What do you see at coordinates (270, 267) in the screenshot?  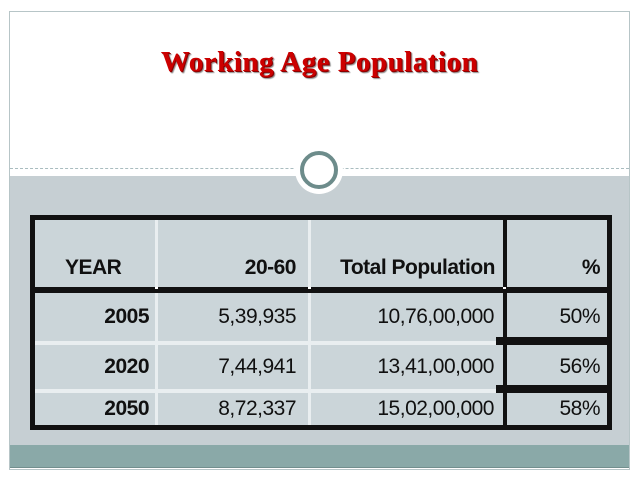 I see `header-age-20-60: 20-60` at bounding box center [270, 267].